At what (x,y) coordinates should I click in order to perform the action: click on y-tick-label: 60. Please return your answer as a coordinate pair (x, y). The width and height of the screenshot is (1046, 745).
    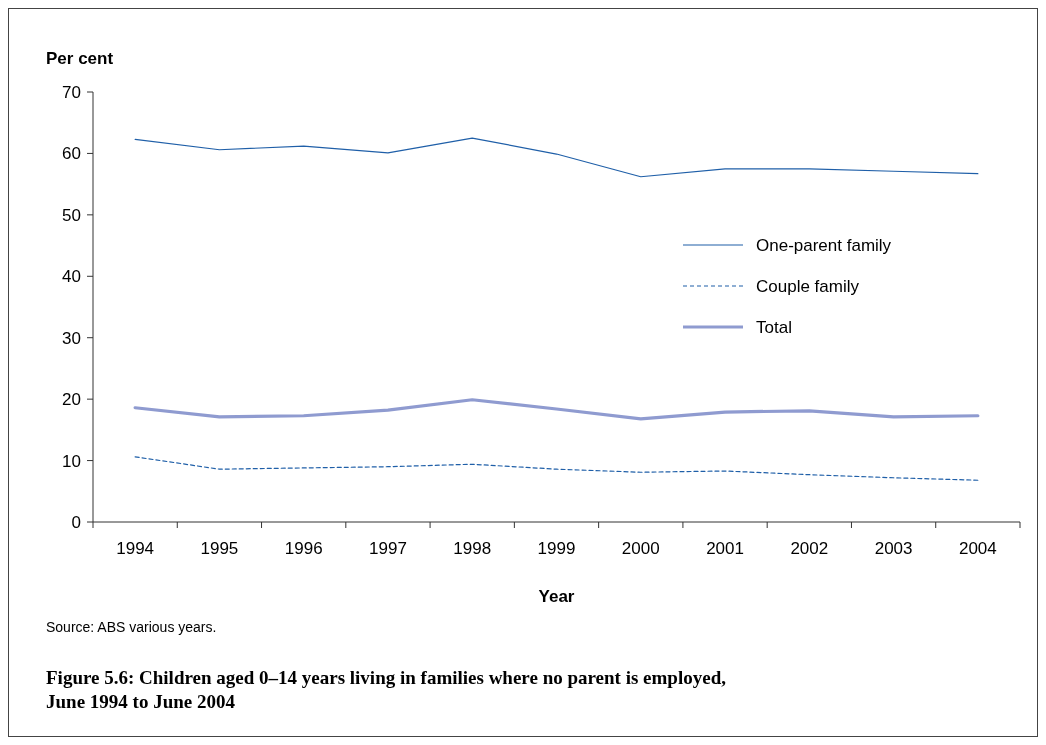
    Looking at the image, I should click on (71, 154).